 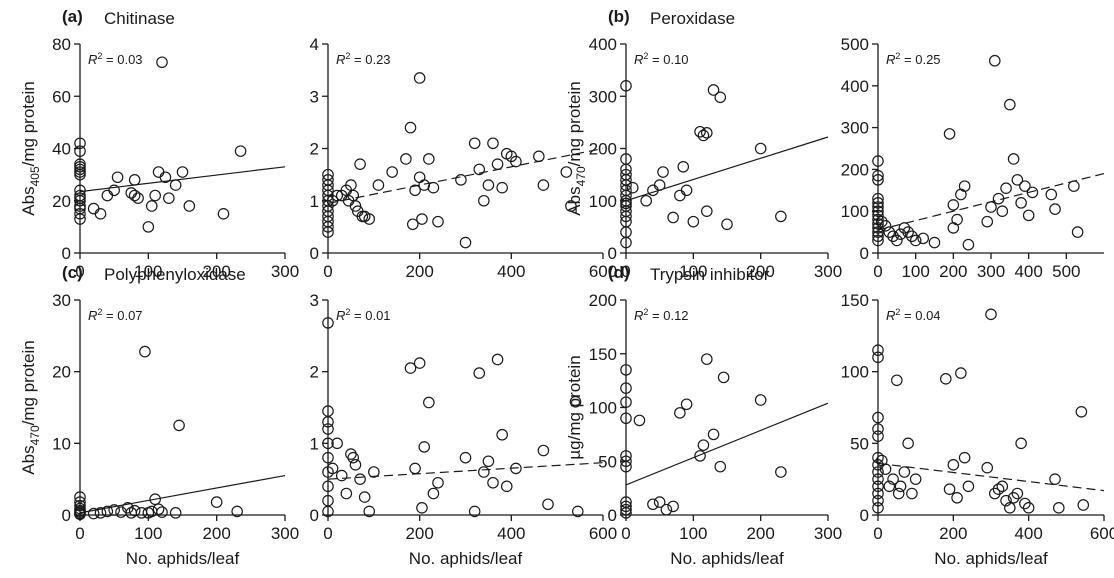 I want to click on y-tick-label: 150, so click(x=603, y=354).